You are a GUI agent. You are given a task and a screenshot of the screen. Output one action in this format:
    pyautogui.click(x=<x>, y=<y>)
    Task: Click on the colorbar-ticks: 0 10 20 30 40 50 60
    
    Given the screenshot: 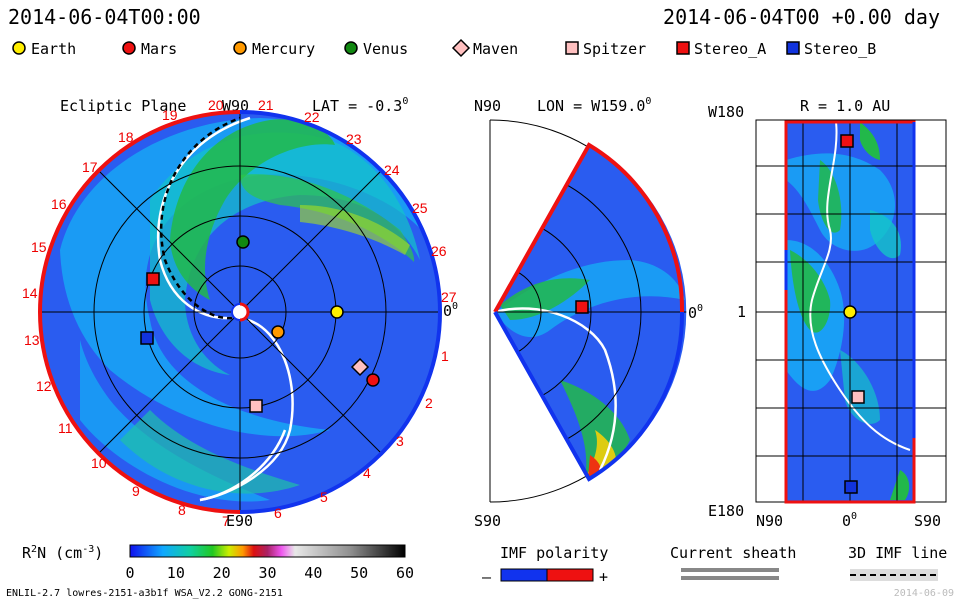 What is the action you would take?
    pyautogui.click(x=269, y=573)
    